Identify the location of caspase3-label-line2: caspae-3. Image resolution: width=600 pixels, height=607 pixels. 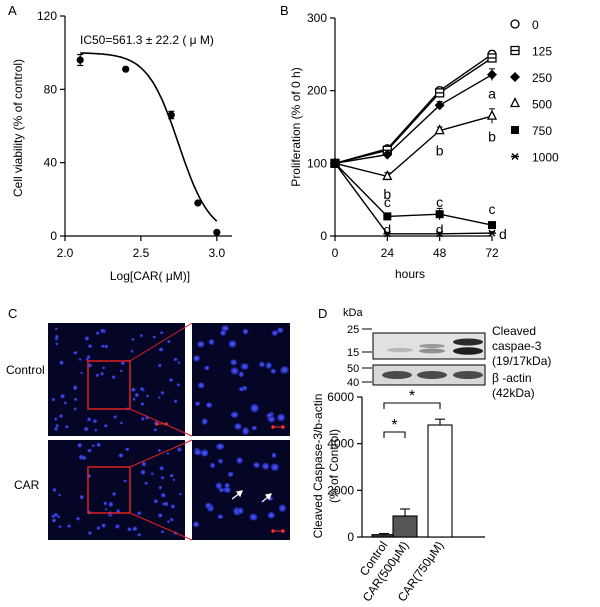
(517, 346).